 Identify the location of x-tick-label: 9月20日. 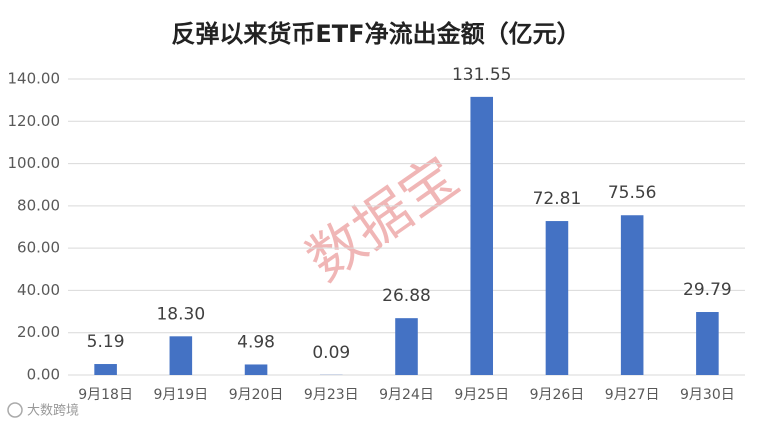
(256, 395).